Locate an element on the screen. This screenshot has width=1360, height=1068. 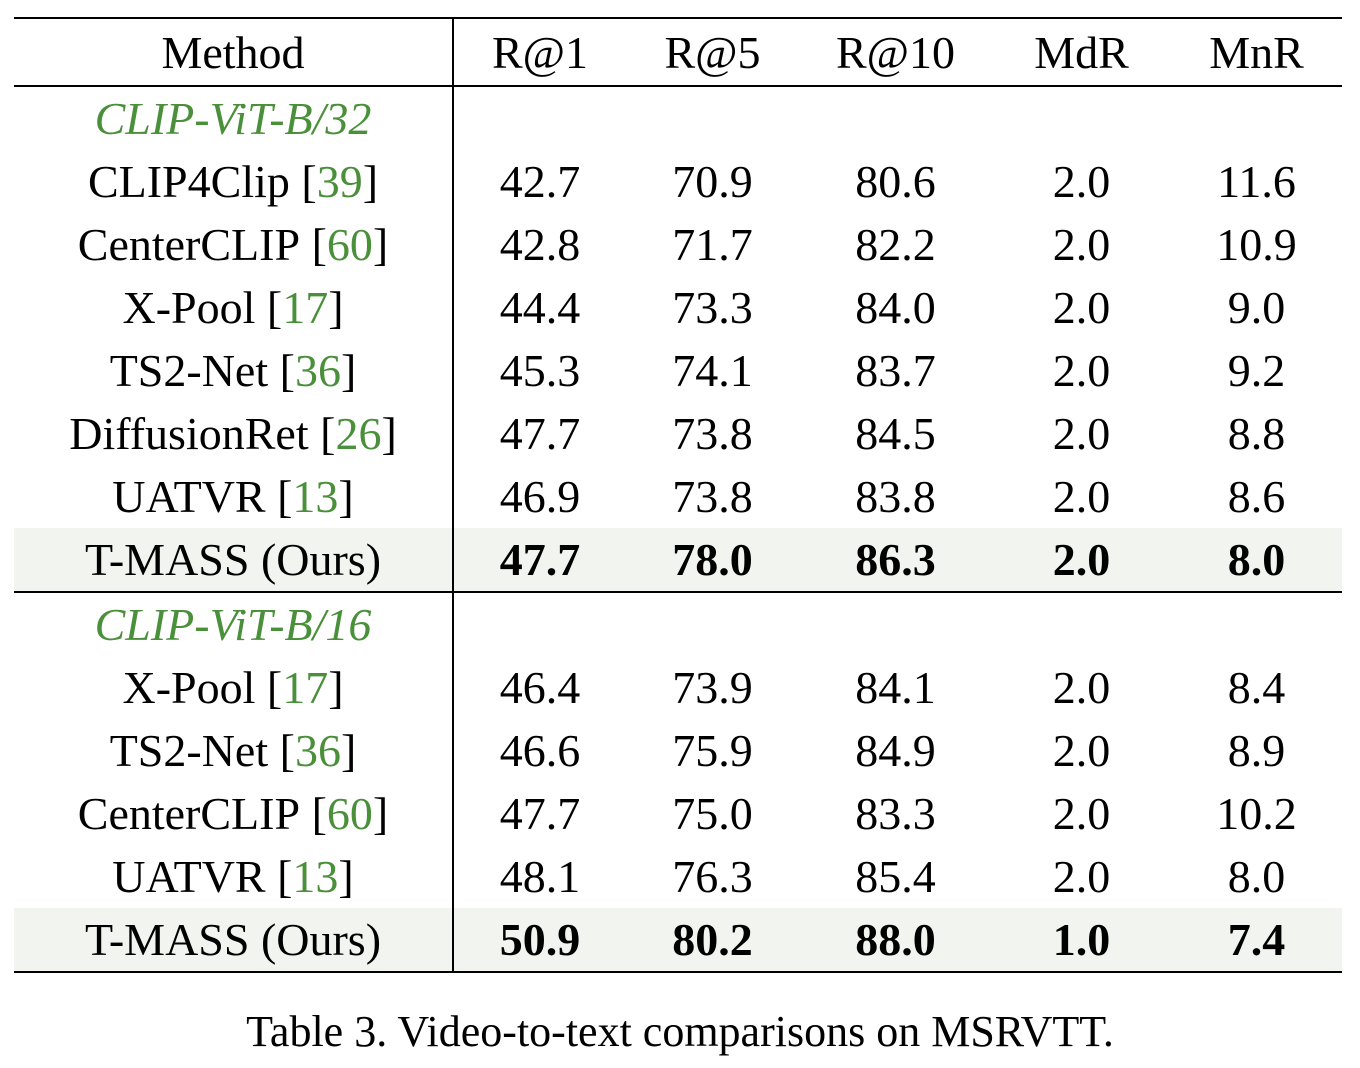
header-cell: R@5 is located at coordinates (712, 52).